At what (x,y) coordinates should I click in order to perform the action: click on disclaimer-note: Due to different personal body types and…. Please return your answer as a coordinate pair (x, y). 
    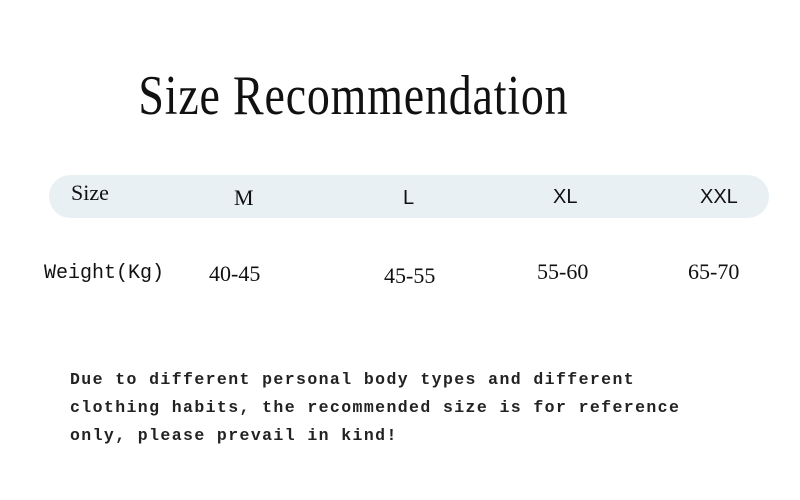
    Looking at the image, I should click on (375, 408).